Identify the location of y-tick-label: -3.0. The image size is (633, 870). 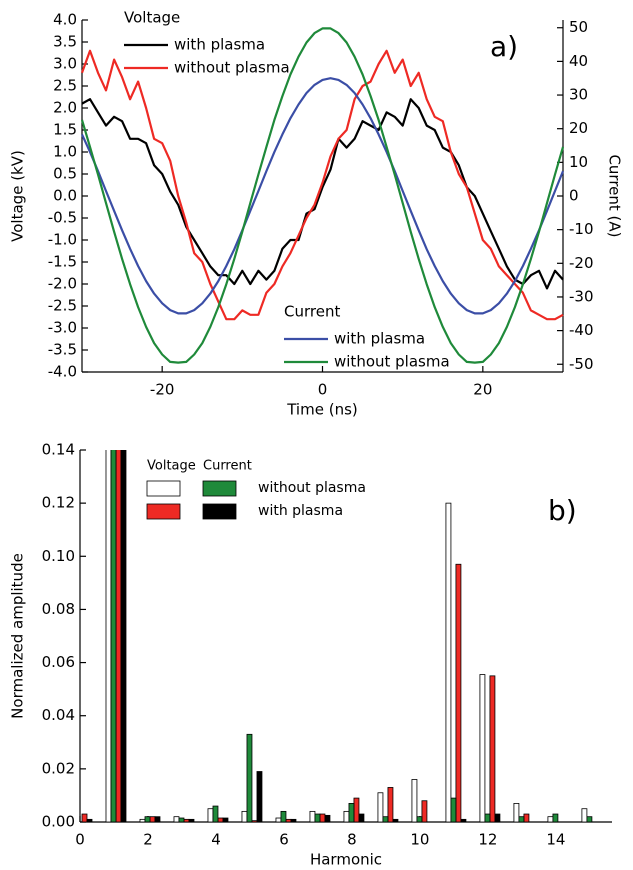
(62, 328).